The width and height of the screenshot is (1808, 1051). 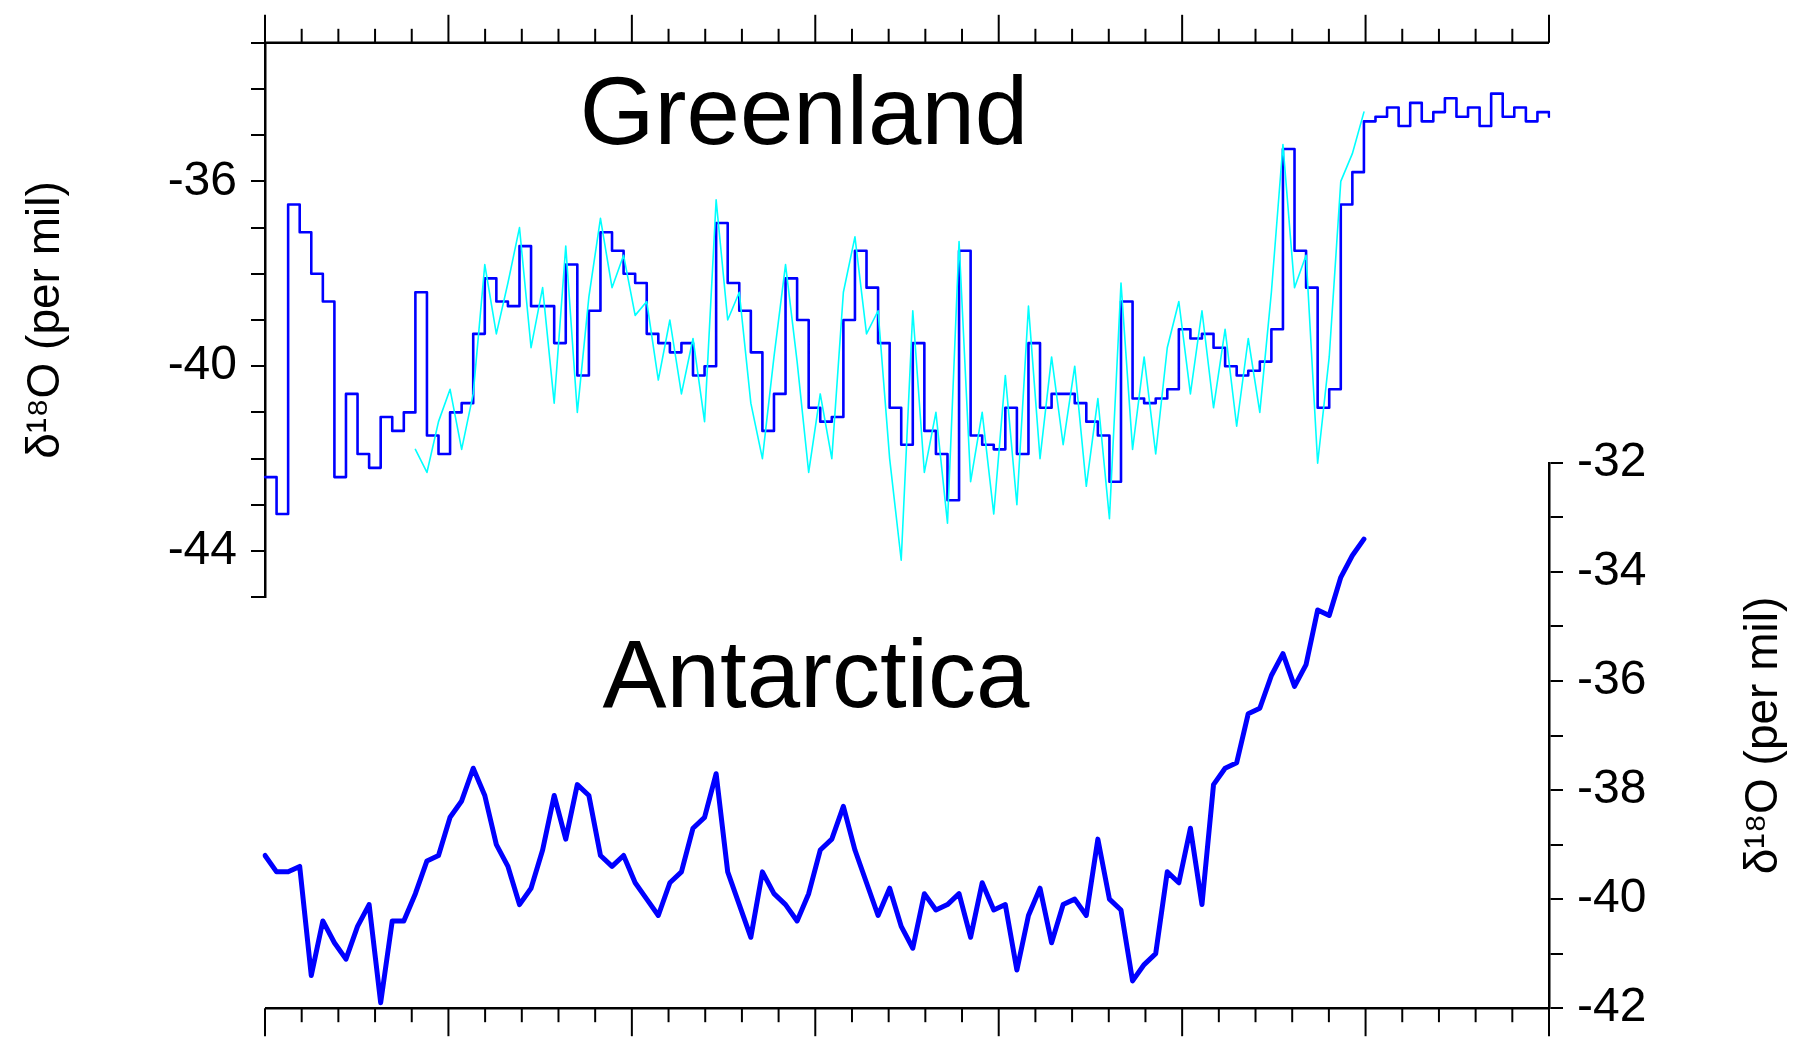 I want to click on y-tick-label: -32, so click(x=1612, y=460).